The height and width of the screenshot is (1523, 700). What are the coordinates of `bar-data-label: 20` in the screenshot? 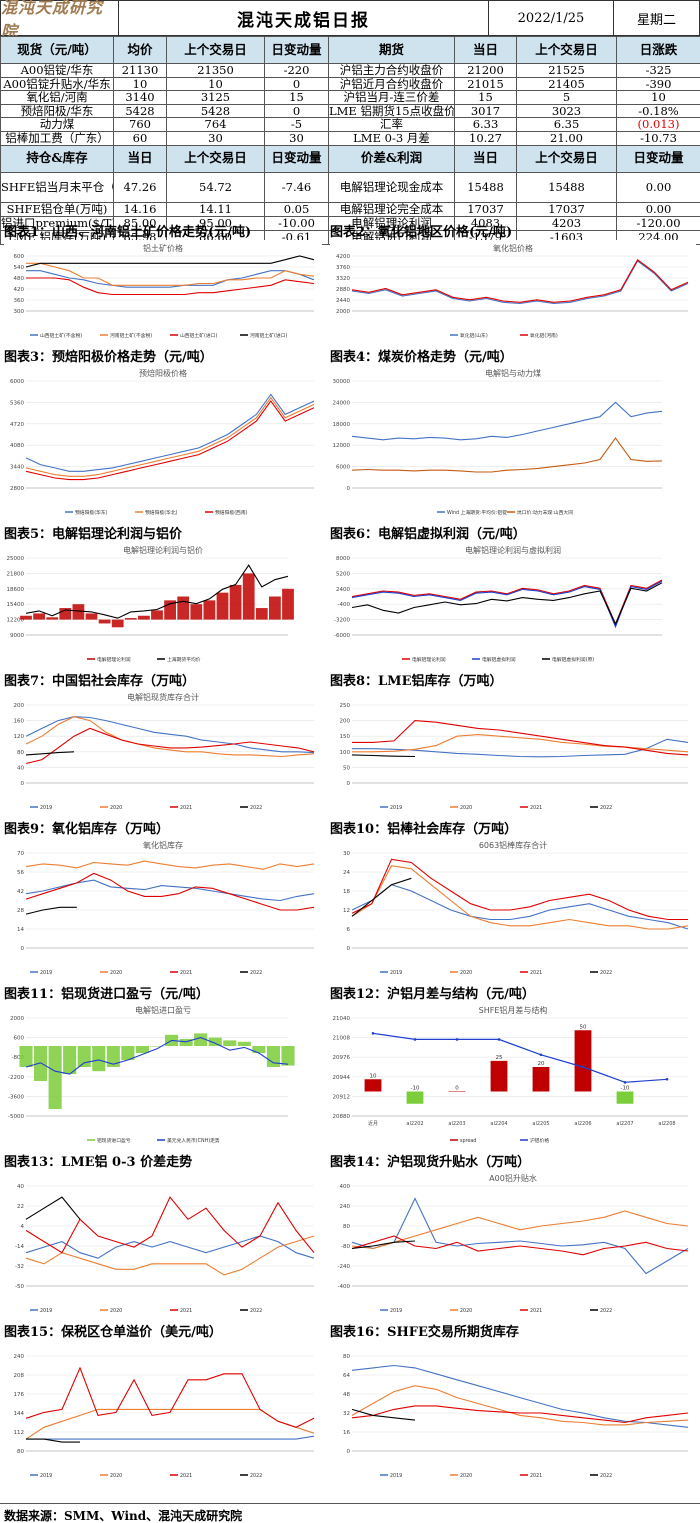 It's located at (541, 1064).